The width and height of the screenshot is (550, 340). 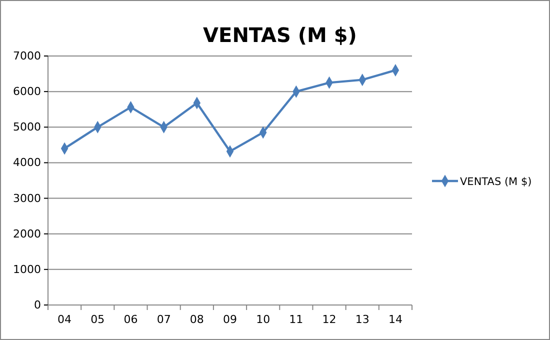 I want to click on y-tick-label: 4000, so click(x=27, y=163).